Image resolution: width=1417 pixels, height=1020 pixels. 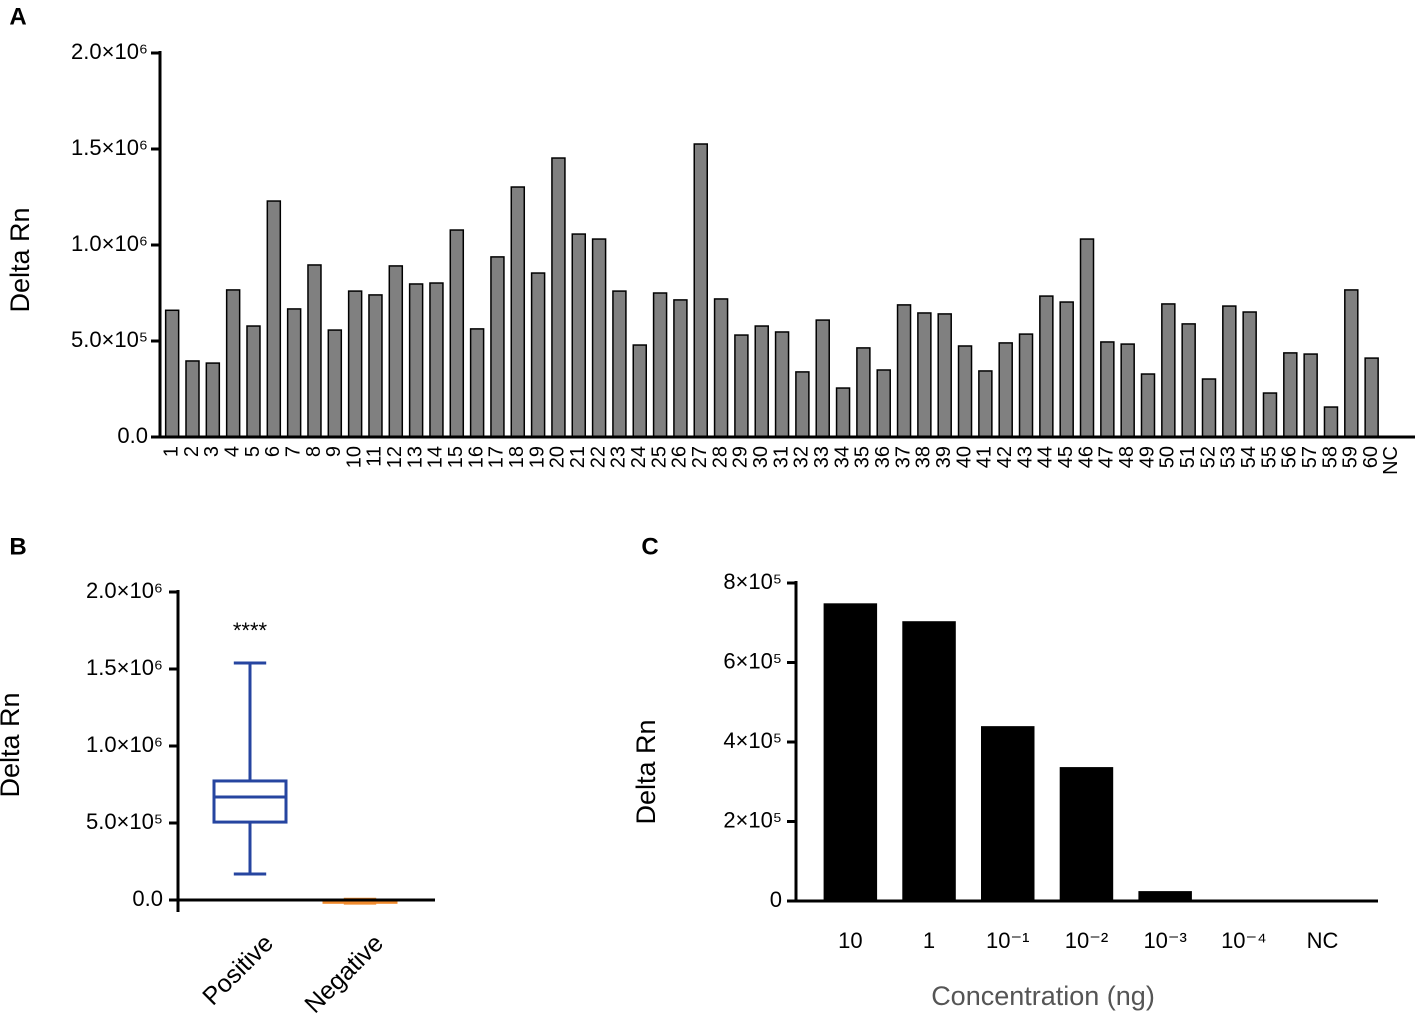 I want to click on x-tick-label: 10⁻², so click(x=1086, y=940).